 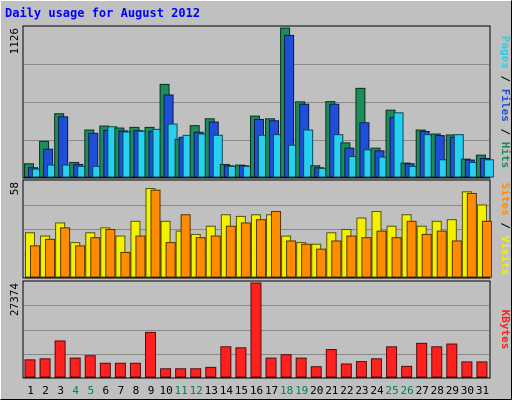 I want to click on day-label-4: 4, so click(x=75, y=390).